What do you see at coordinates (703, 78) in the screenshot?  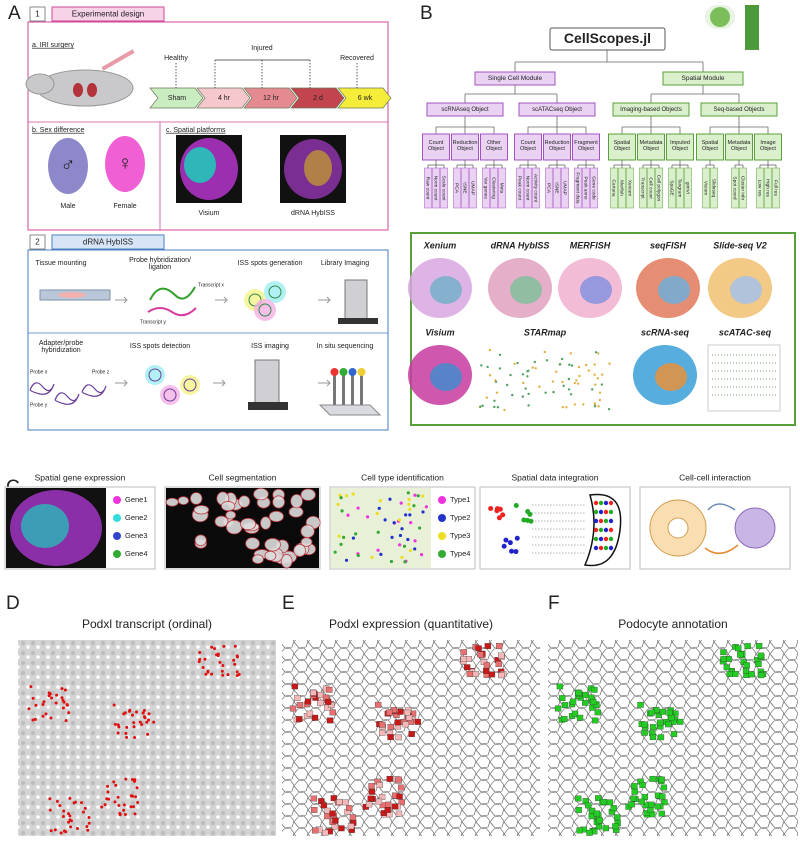 I see `module-node: Spatial Module` at bounding box center [703, 78].